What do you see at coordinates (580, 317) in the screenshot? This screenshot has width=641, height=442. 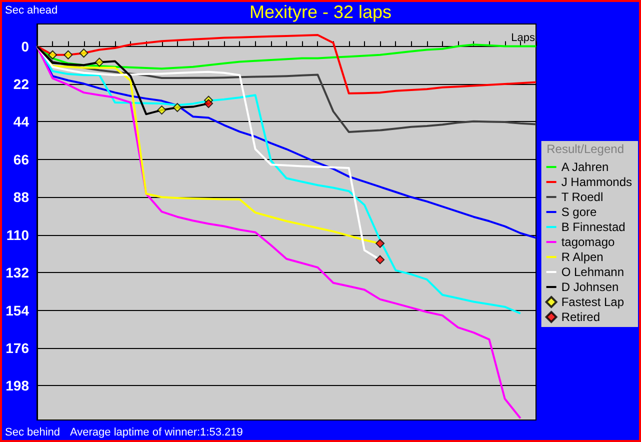 I see `legend-label: Retired` at bounding box center [580, 317].